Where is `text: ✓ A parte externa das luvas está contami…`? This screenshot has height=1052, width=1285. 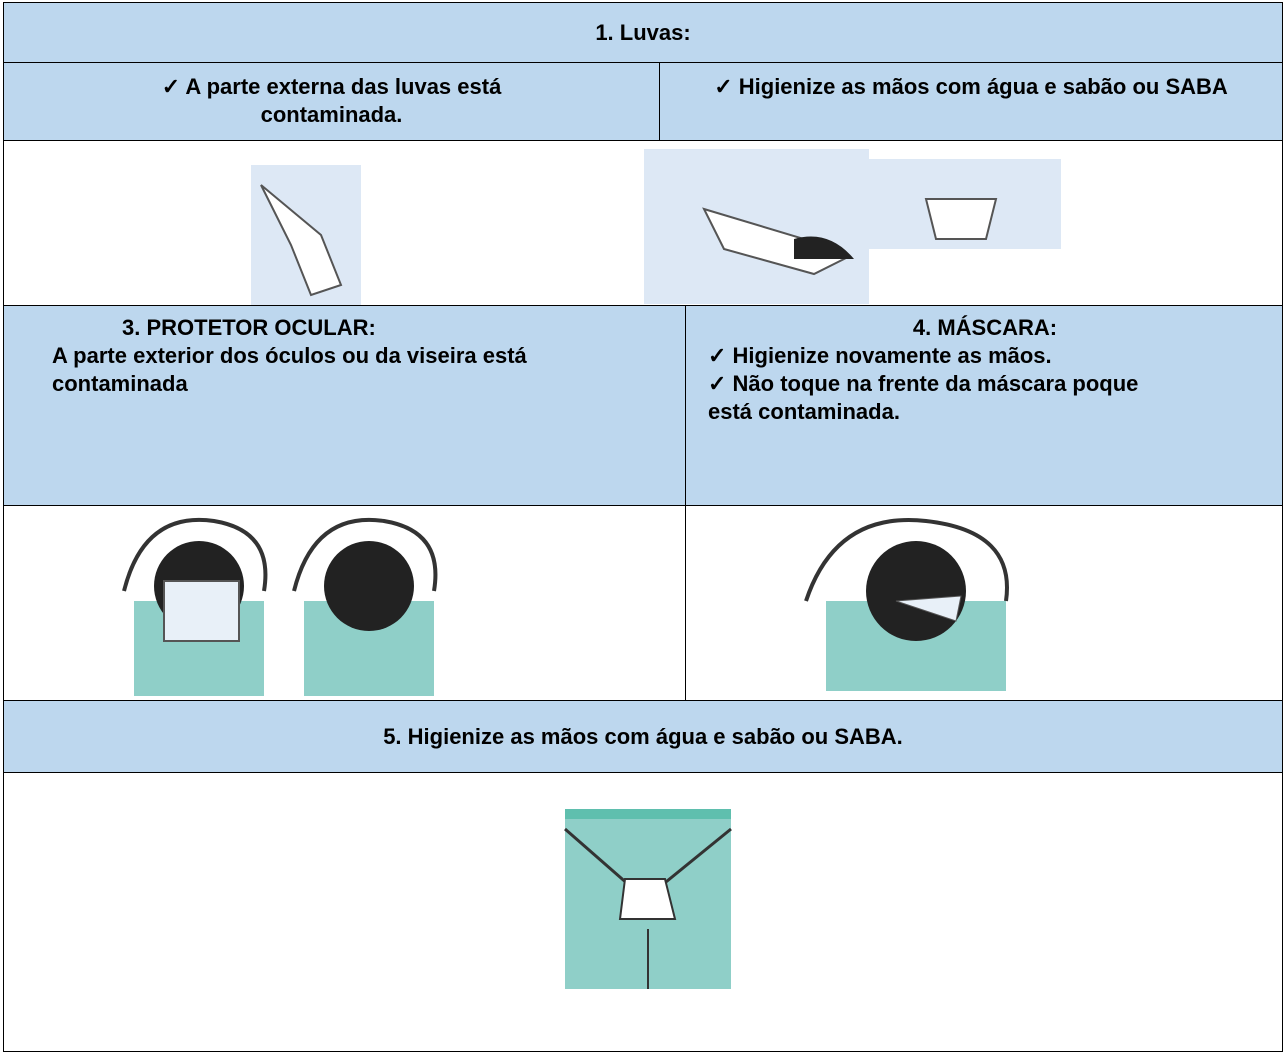 text: ✓ A parte externa das luvas está contami… is located at coordinates (331, 100).